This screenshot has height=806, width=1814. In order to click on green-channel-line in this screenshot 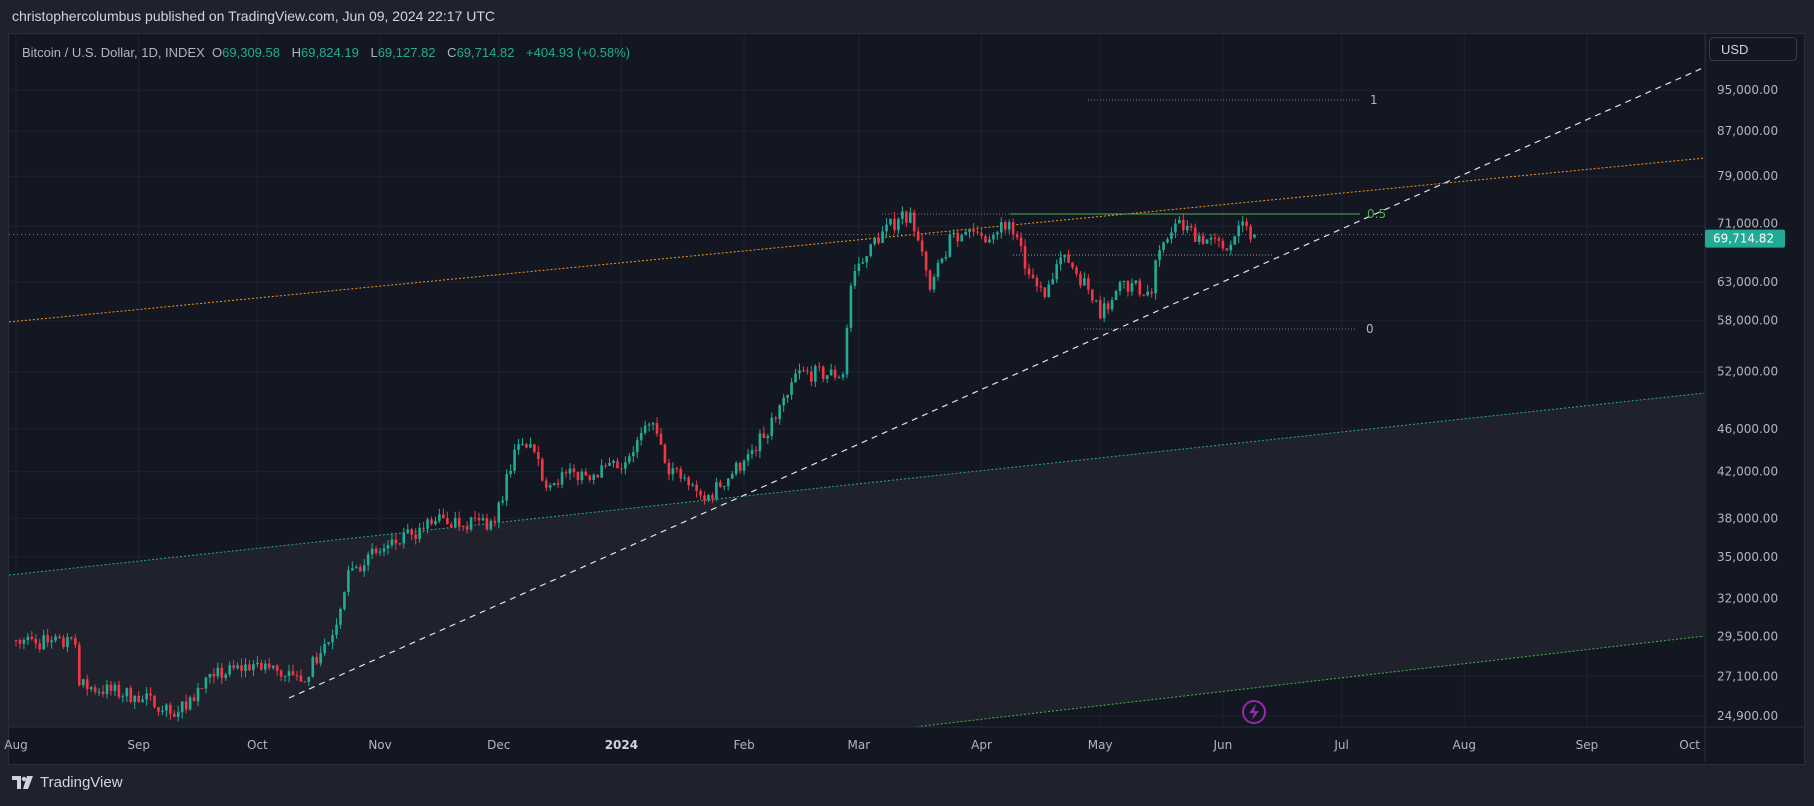, I will do `click(1301, 682)`.